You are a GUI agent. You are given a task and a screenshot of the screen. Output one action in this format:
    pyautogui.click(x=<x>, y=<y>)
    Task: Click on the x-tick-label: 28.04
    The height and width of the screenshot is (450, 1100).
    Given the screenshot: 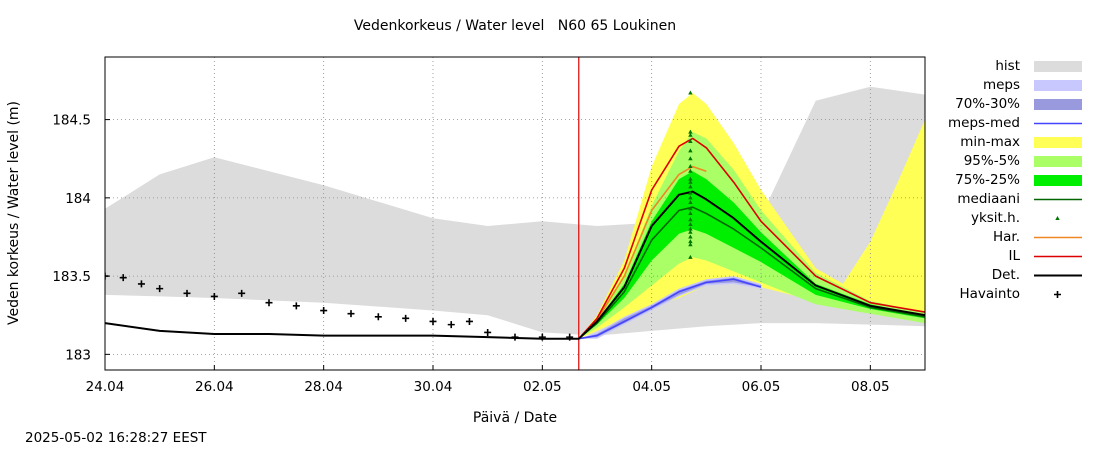 What is the action you would take?
    pyautogui.click(x=323, y=387)
    